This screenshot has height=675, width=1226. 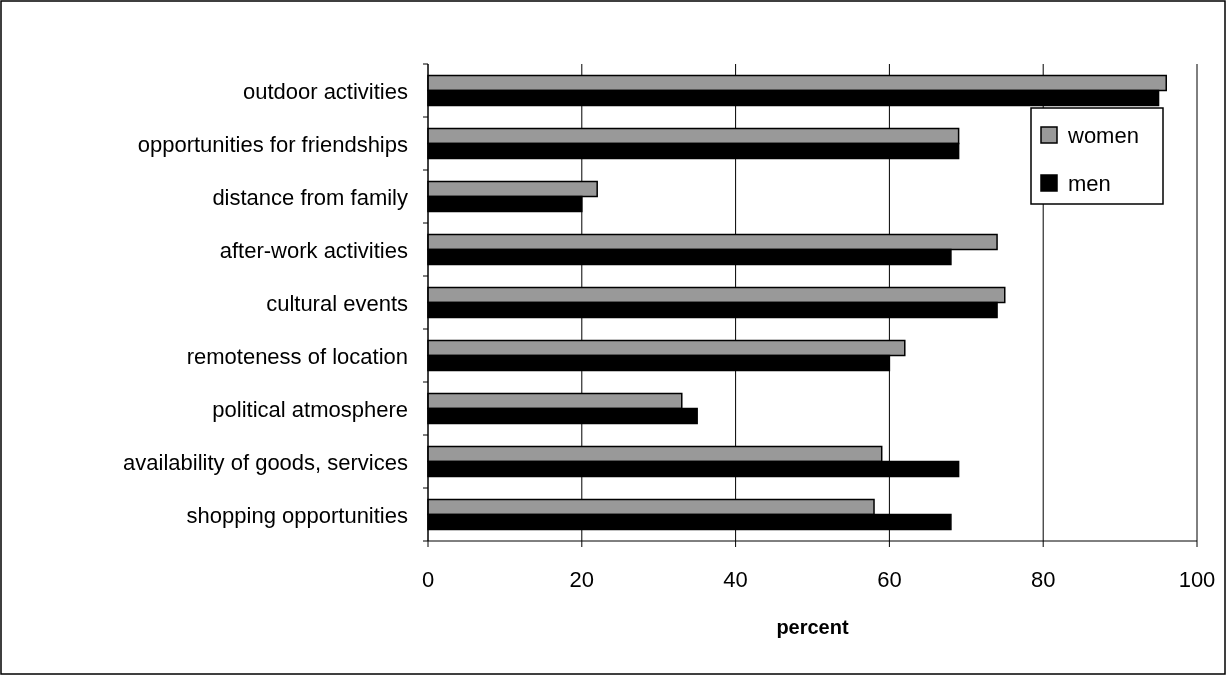 I want to click on y-tick-label: after-work activities, so click(x=313, y=250).